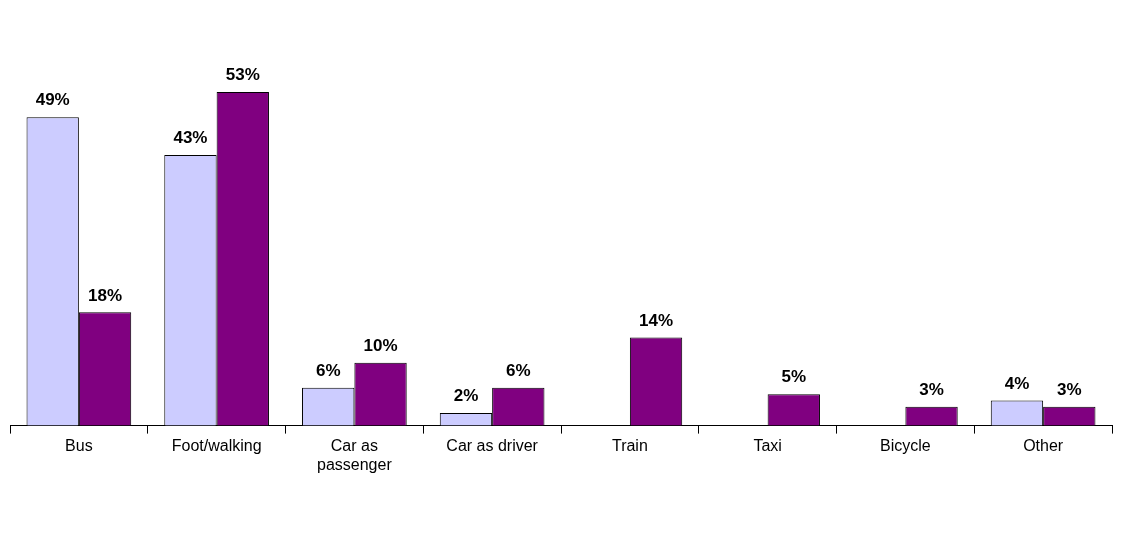 The image size is (1124, 557). I want to click on data-label: 53%, so click(242, 75).